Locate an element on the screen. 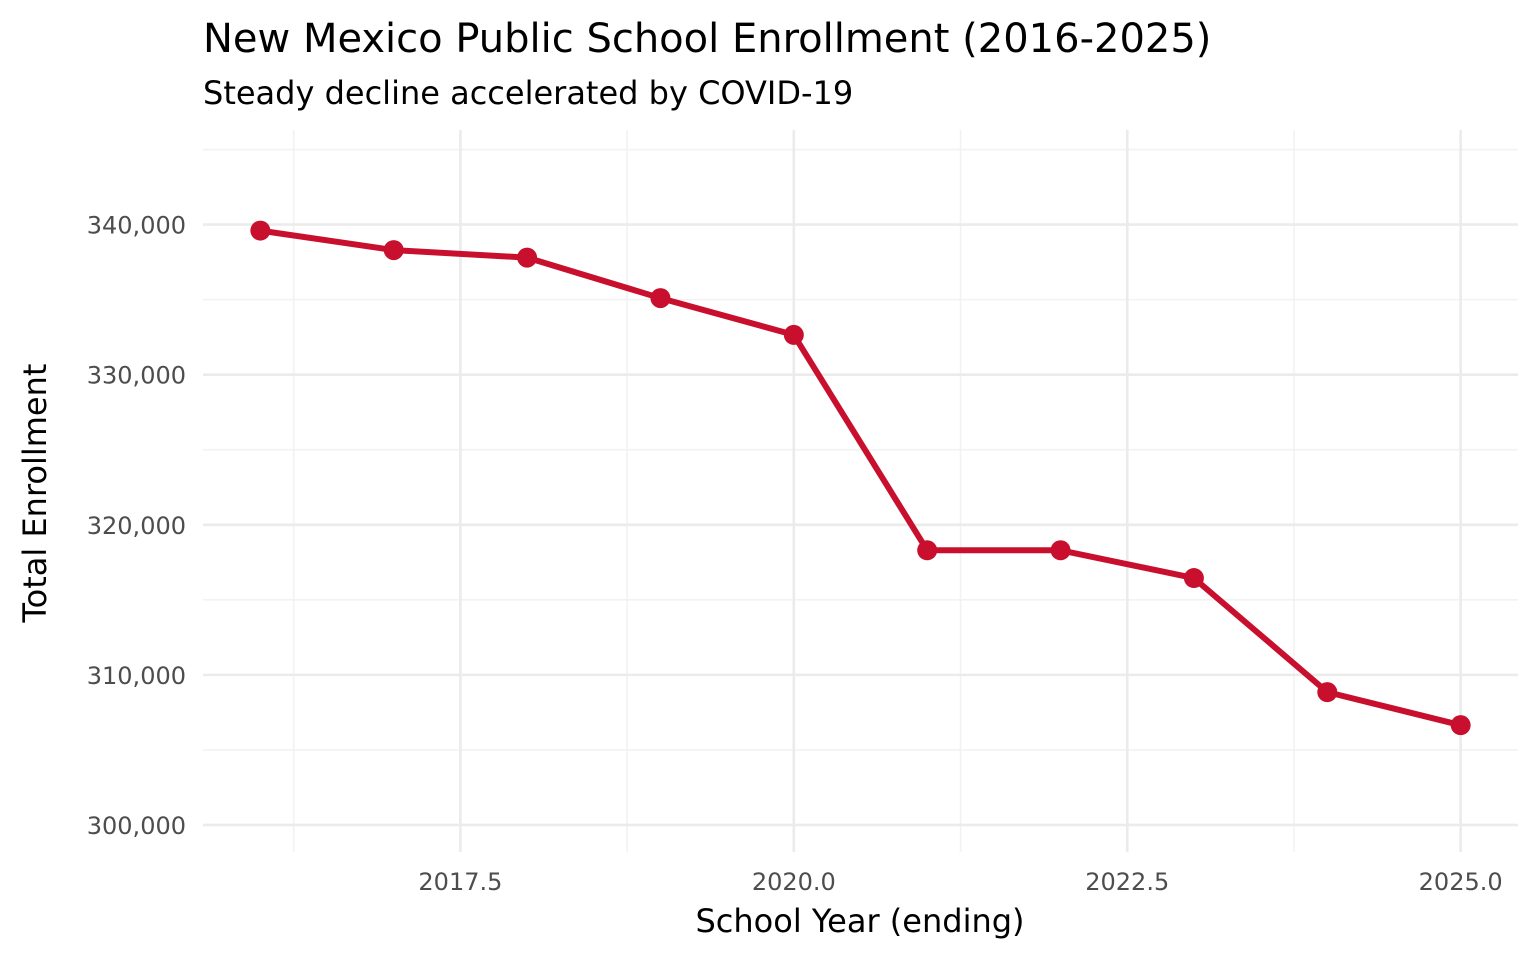 The image size is (1536, 960). y-tick-label: 340,000 is located at coordinates (136, 226).